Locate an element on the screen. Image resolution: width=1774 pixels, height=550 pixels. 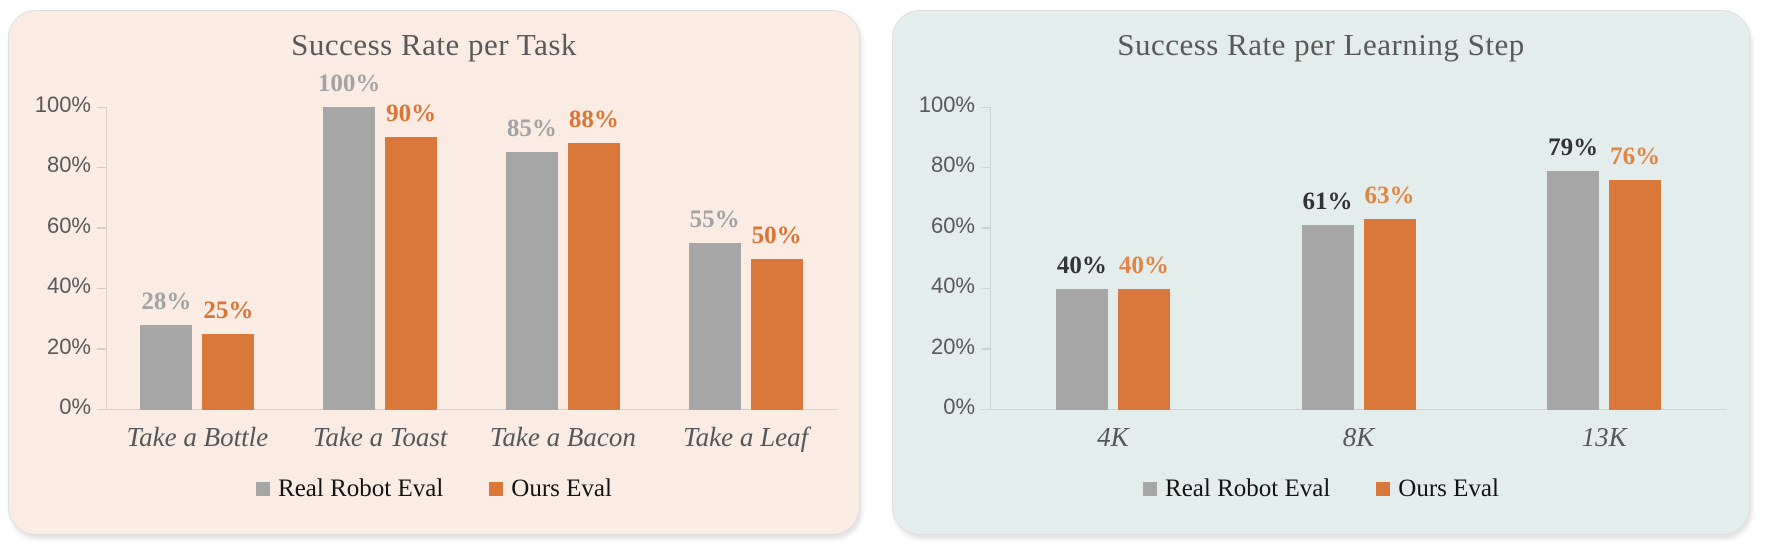
bar-group: 61% 63% is located at coordinates (1359, 258).